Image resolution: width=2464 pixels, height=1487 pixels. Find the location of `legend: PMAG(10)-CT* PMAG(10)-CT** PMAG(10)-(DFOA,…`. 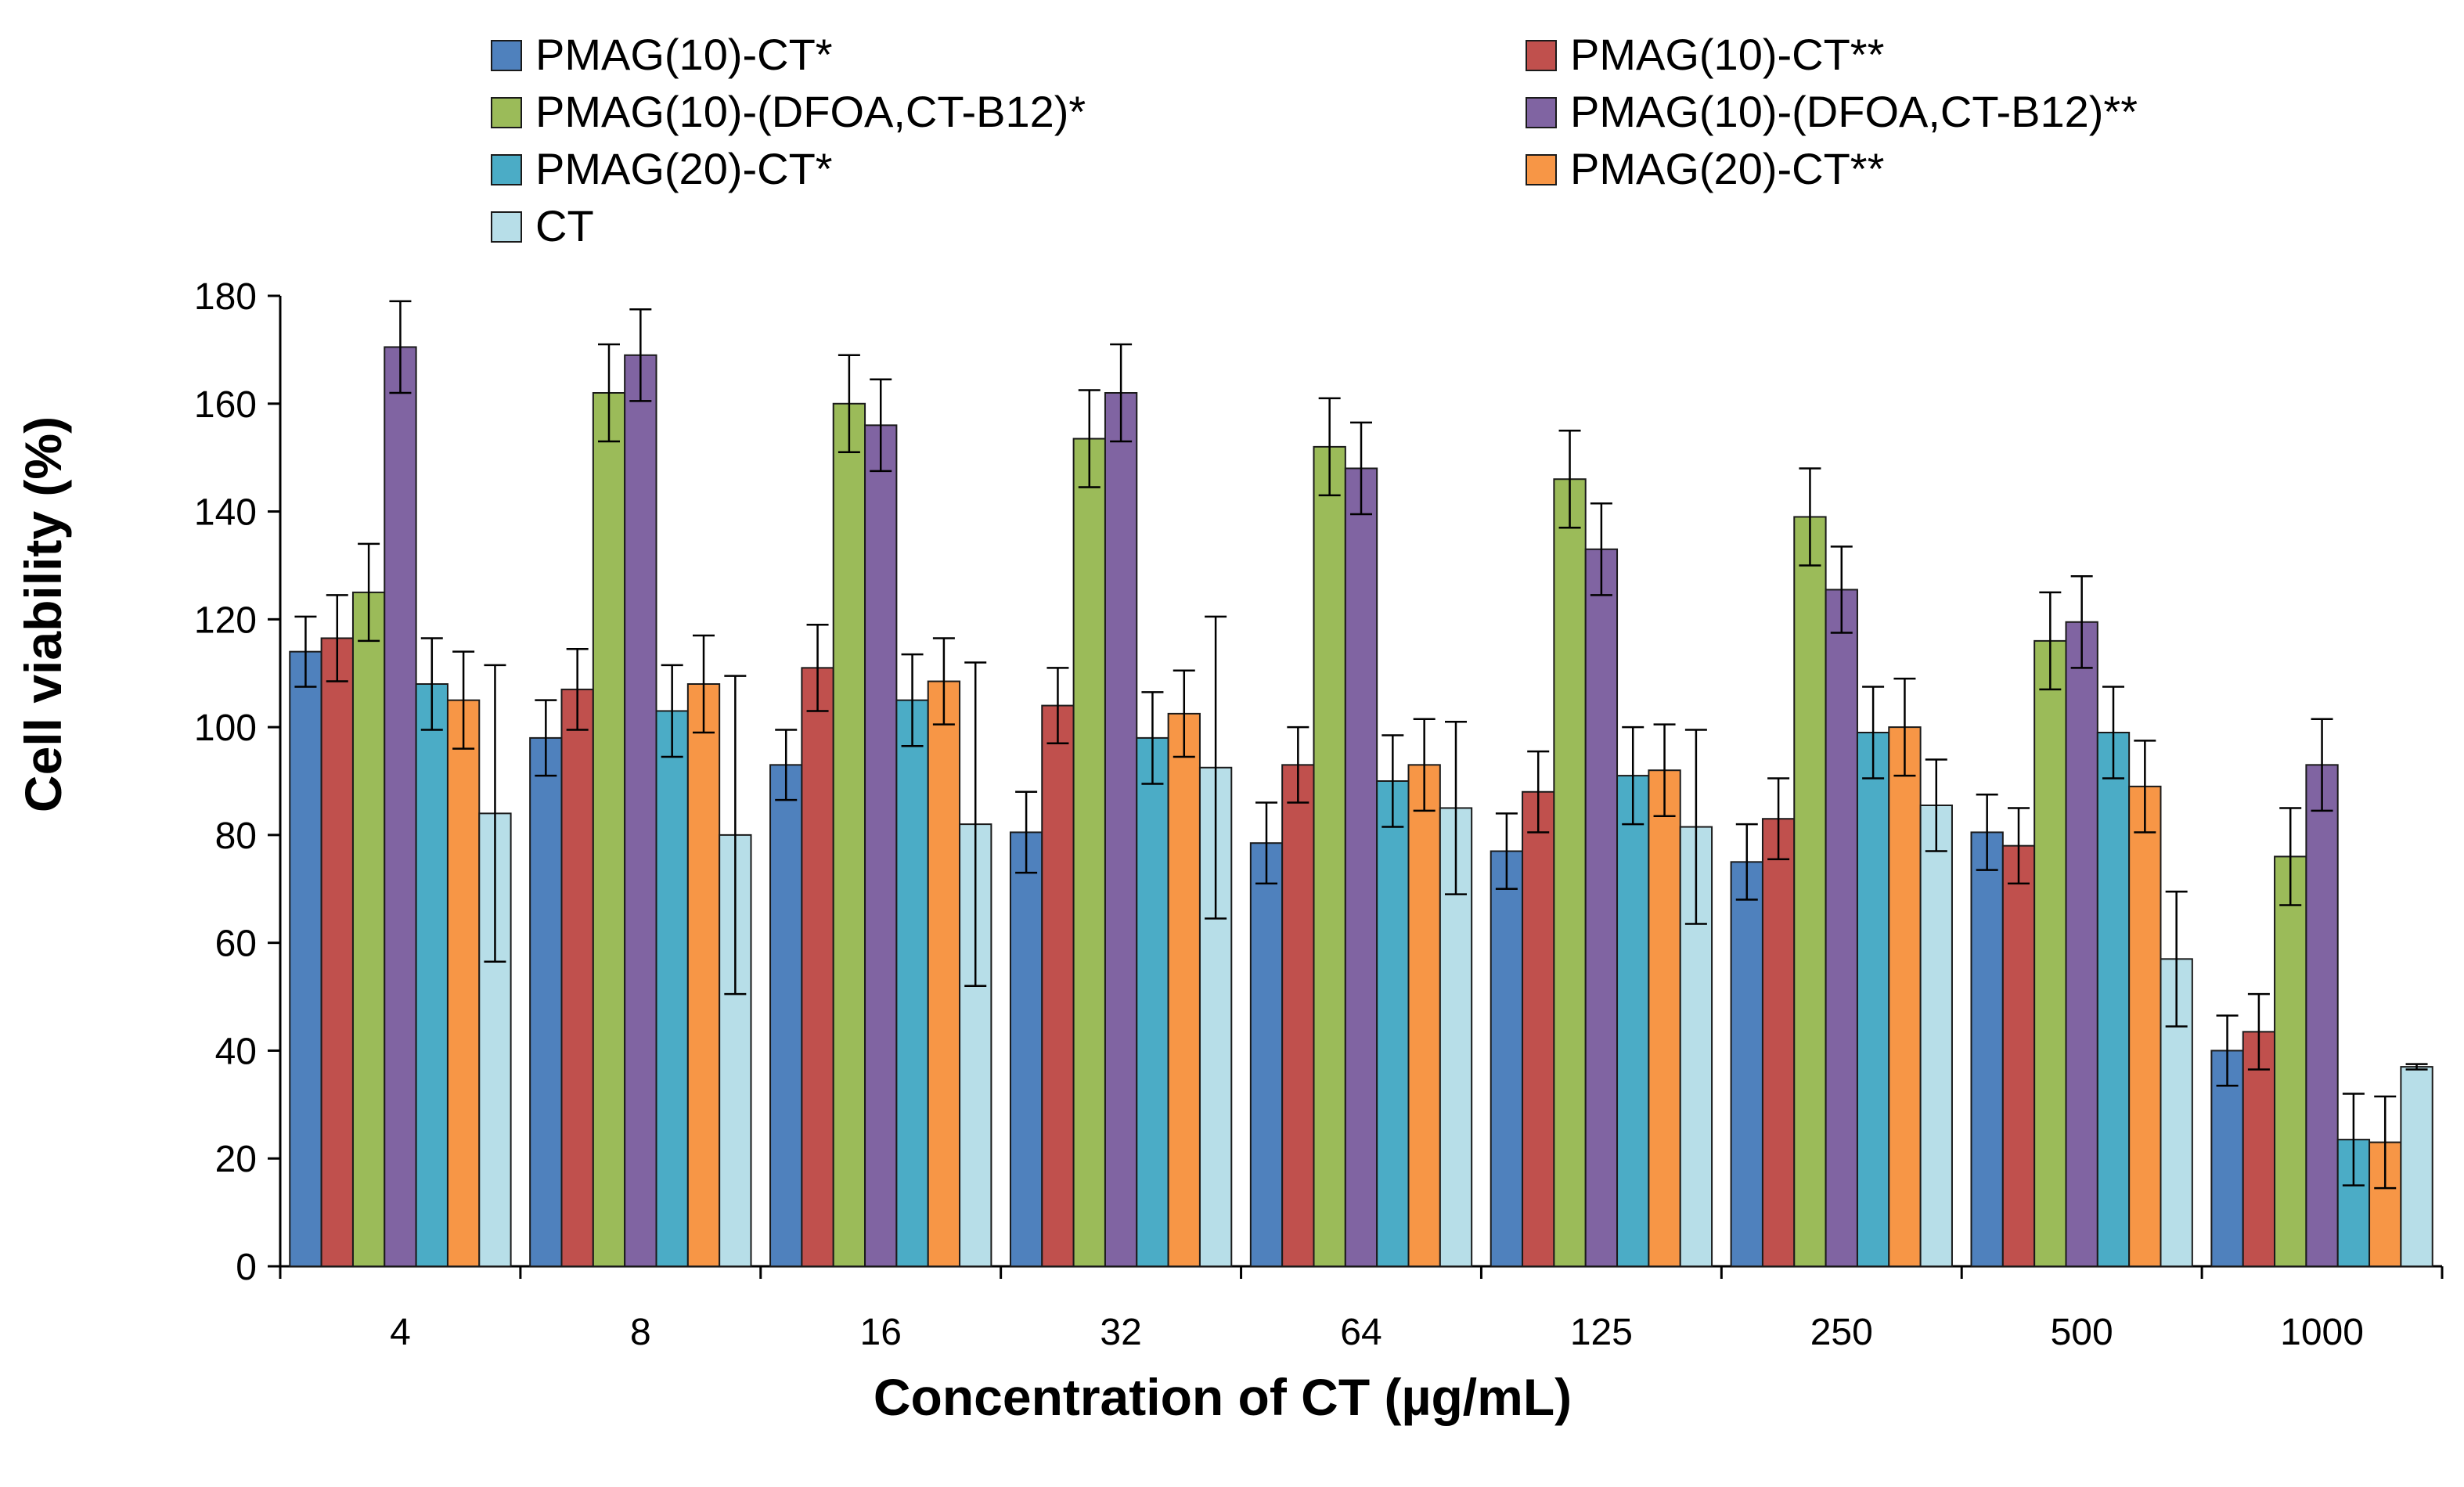

legend: PMAG(10)-CT* PMAG(10)-CT** PMAG(10)-(DFOA,… is located at coordinates (1315, 140).